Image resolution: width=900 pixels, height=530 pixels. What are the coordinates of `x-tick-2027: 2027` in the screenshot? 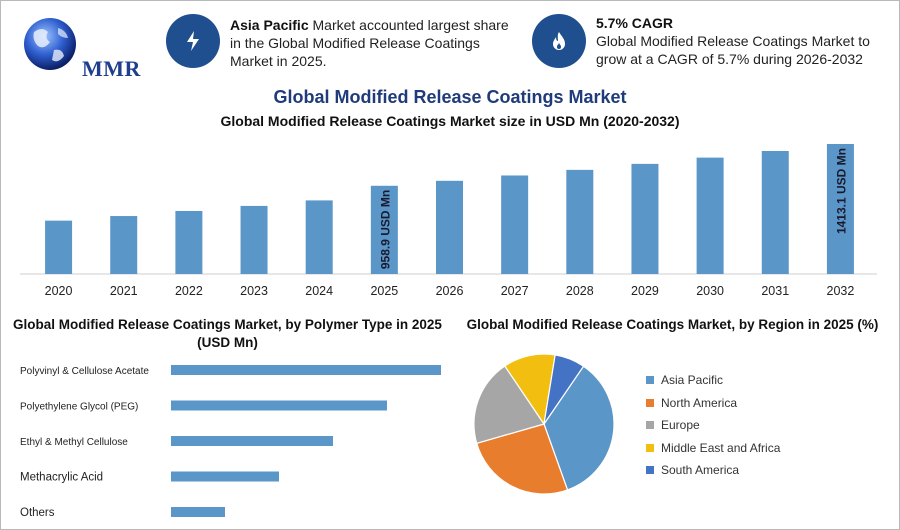 It's located at (515, 291).